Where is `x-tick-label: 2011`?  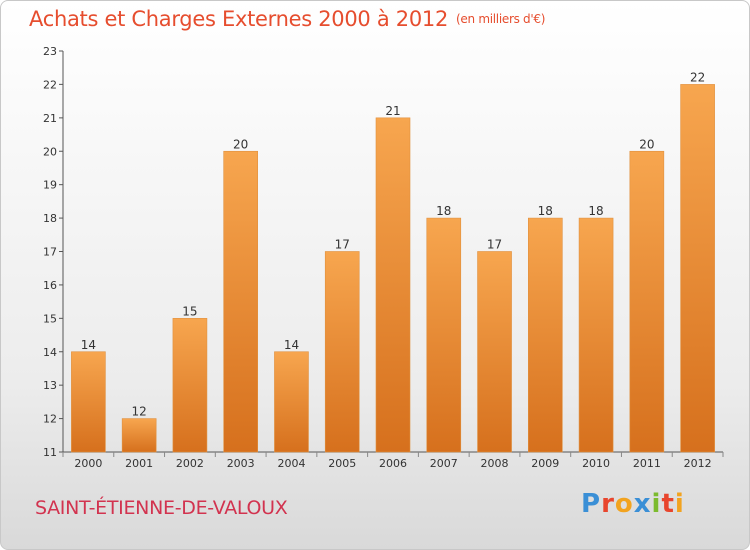 x-tick-label: 2011 is located at coordinates (647, 463).